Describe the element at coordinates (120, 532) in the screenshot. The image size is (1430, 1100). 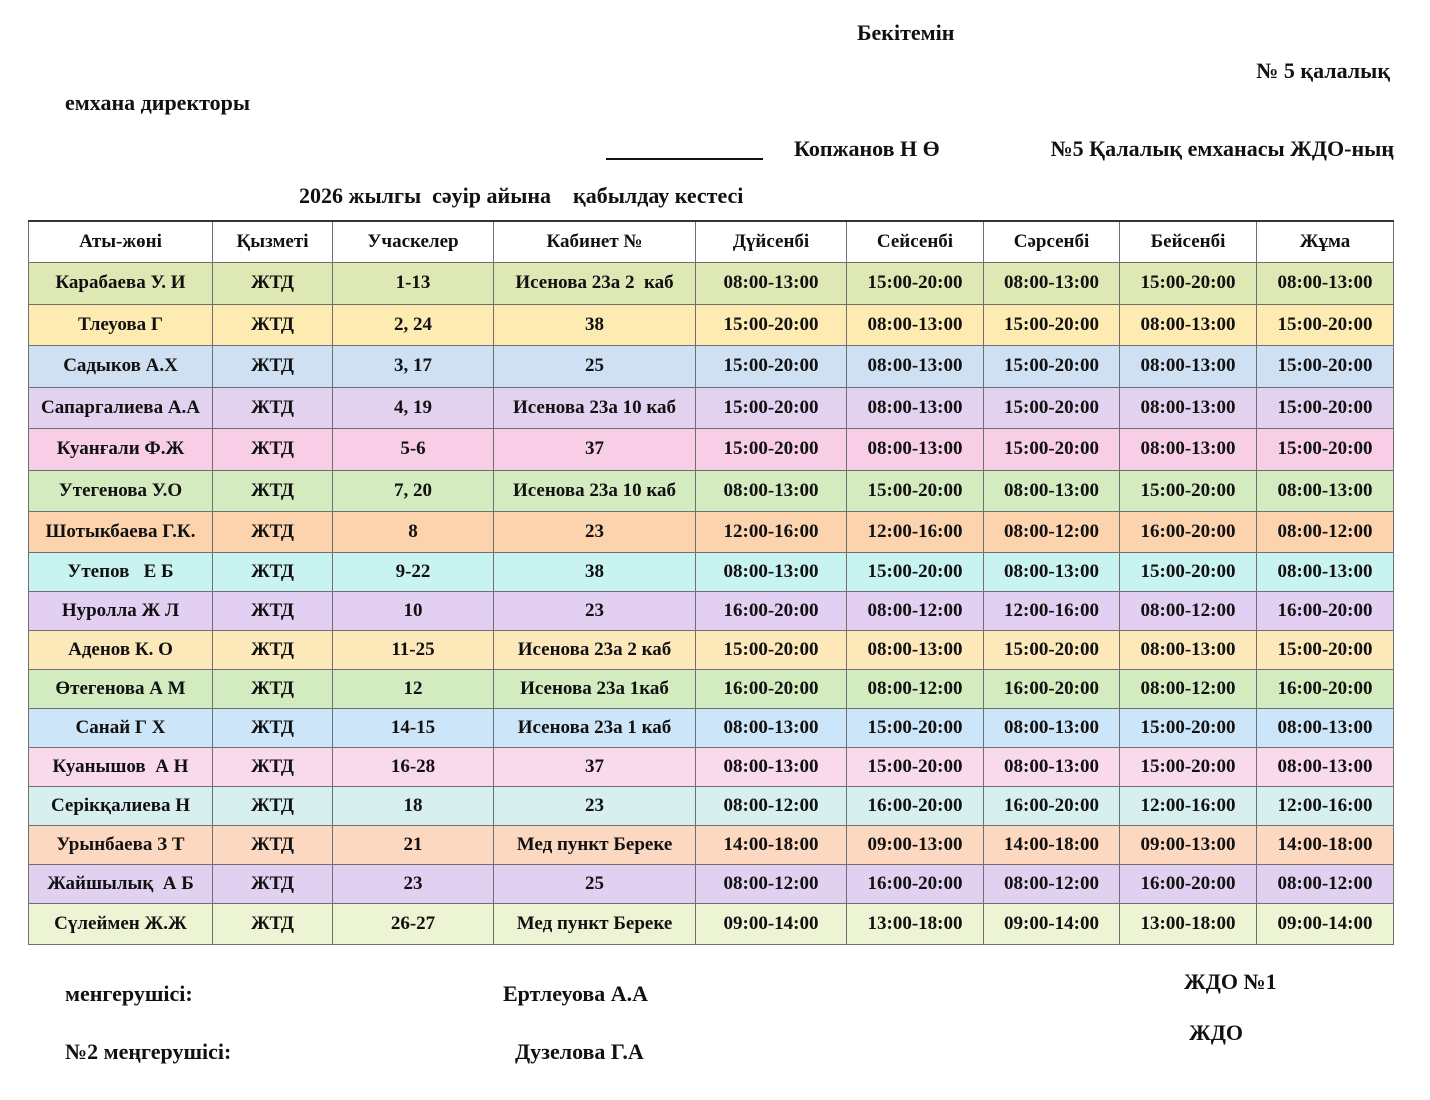
I see `doctor-name-cell: Шотыкбаева Г.К.` at that location.